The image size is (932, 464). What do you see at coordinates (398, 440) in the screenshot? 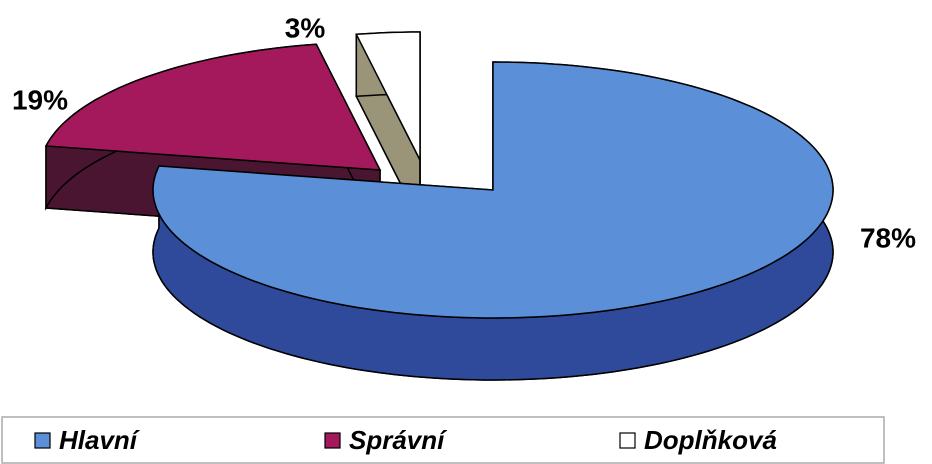
I see `legend-label: Správní` at bounding box center [398, 440].